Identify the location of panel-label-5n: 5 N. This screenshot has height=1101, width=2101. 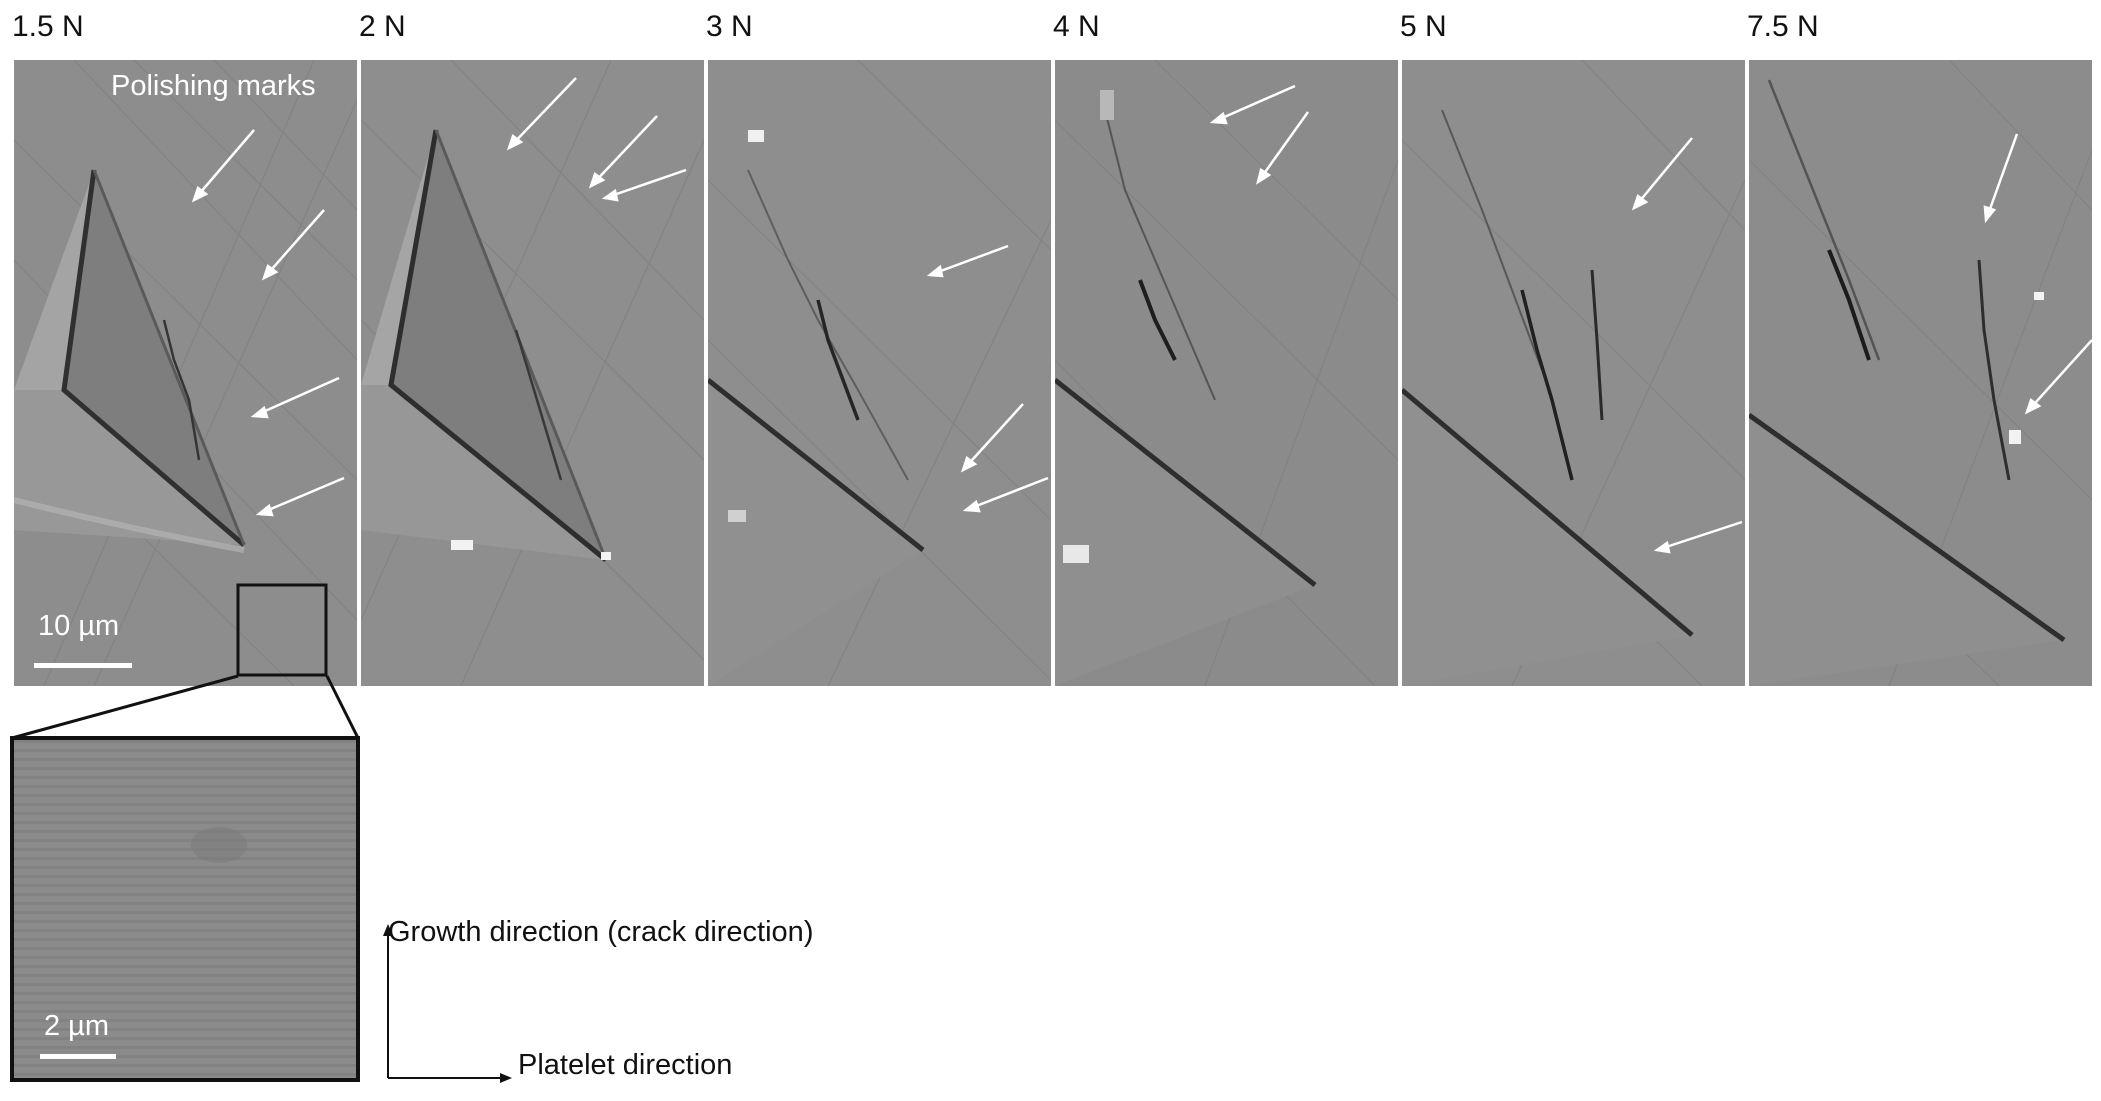
(1423, 26).